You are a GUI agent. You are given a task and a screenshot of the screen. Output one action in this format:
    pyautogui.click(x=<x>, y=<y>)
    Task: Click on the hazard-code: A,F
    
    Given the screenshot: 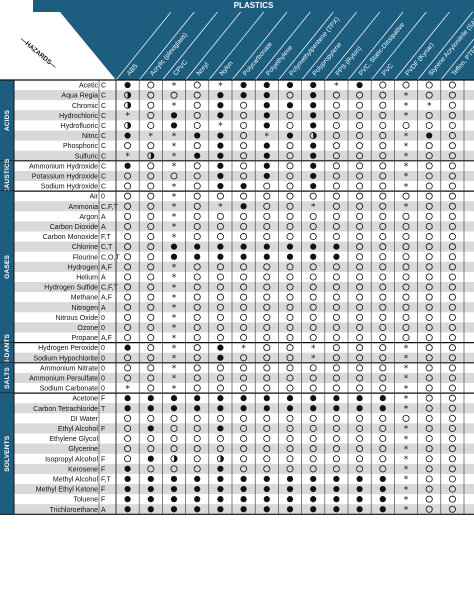 What is the action you would take?
    pyautogui.click(x=106, y=338)
    